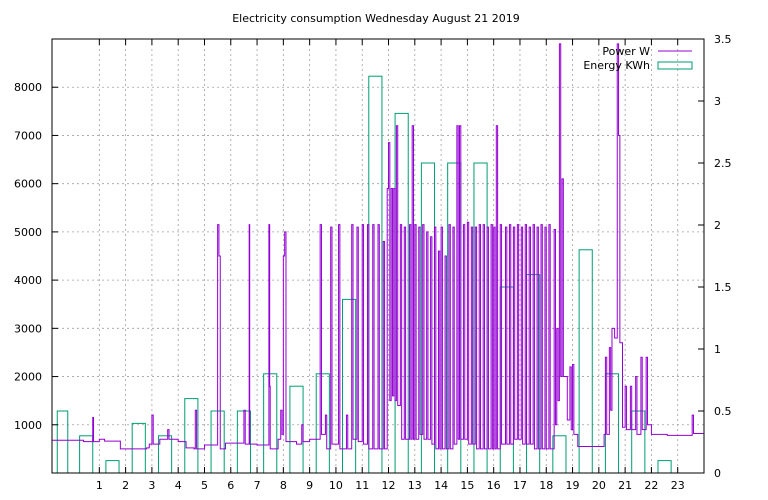 The image size is (768, 500). I want to click on y-left-tick-label: 2000, so click(28, 377).